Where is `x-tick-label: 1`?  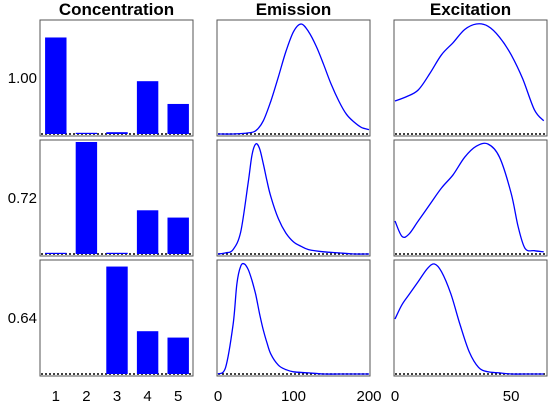 x-tick-label: 1 is located at coordinates (56, 396).